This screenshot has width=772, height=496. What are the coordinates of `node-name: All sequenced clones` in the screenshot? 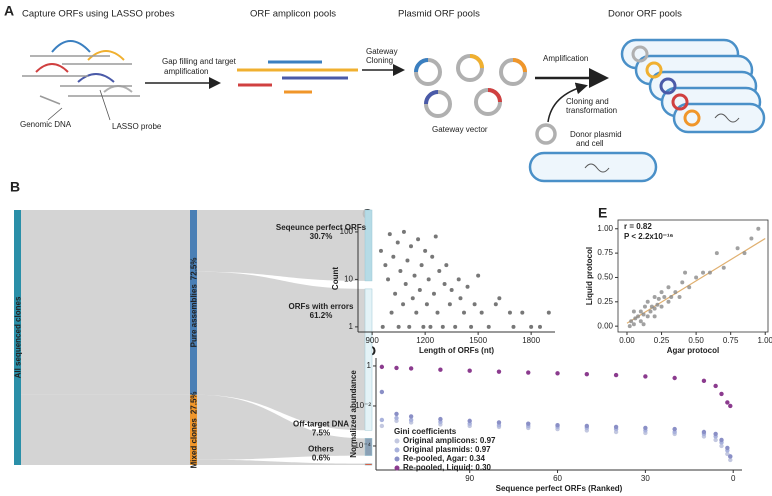 It's located at (18, 337).